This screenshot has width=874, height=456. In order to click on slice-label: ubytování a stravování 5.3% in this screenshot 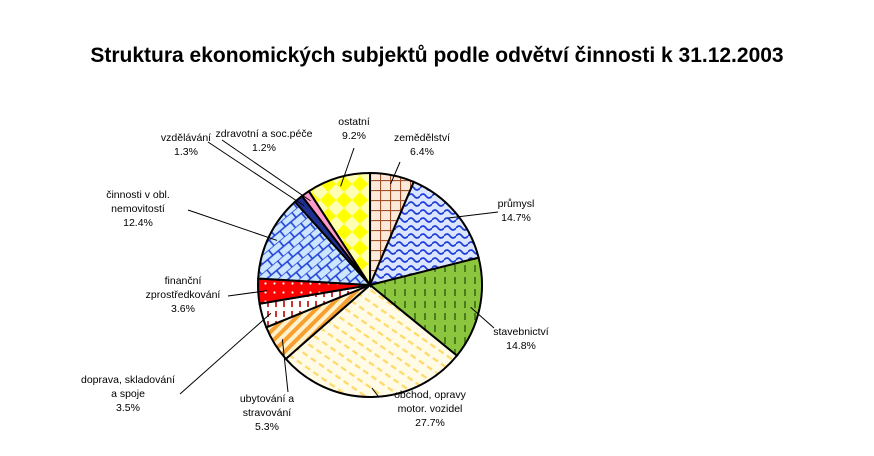, I will do `click(267, 413)`.